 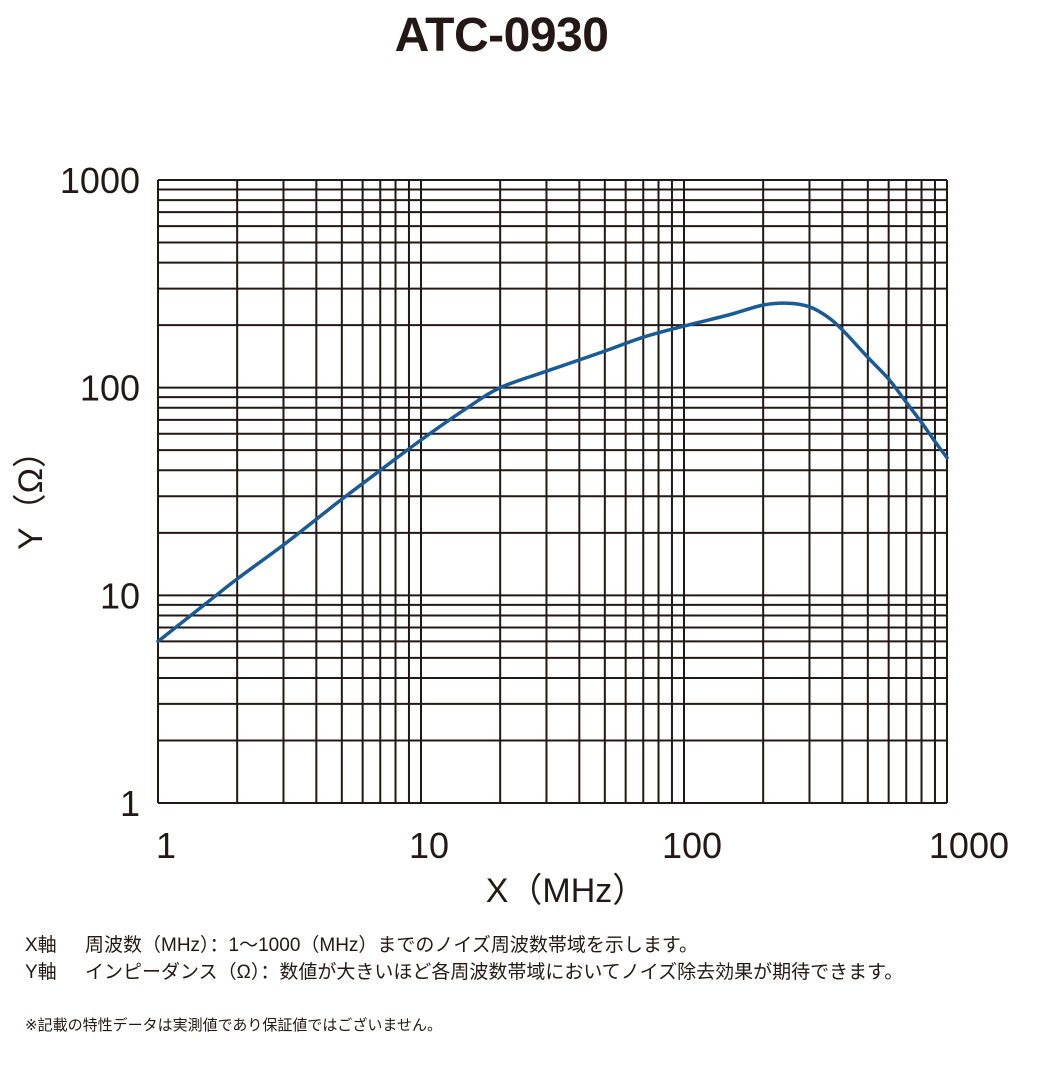 What do you see at coordinates (100, 180) in the screenshot?
I see `y-tick-label: 1000` at bounding box center [100, 180].